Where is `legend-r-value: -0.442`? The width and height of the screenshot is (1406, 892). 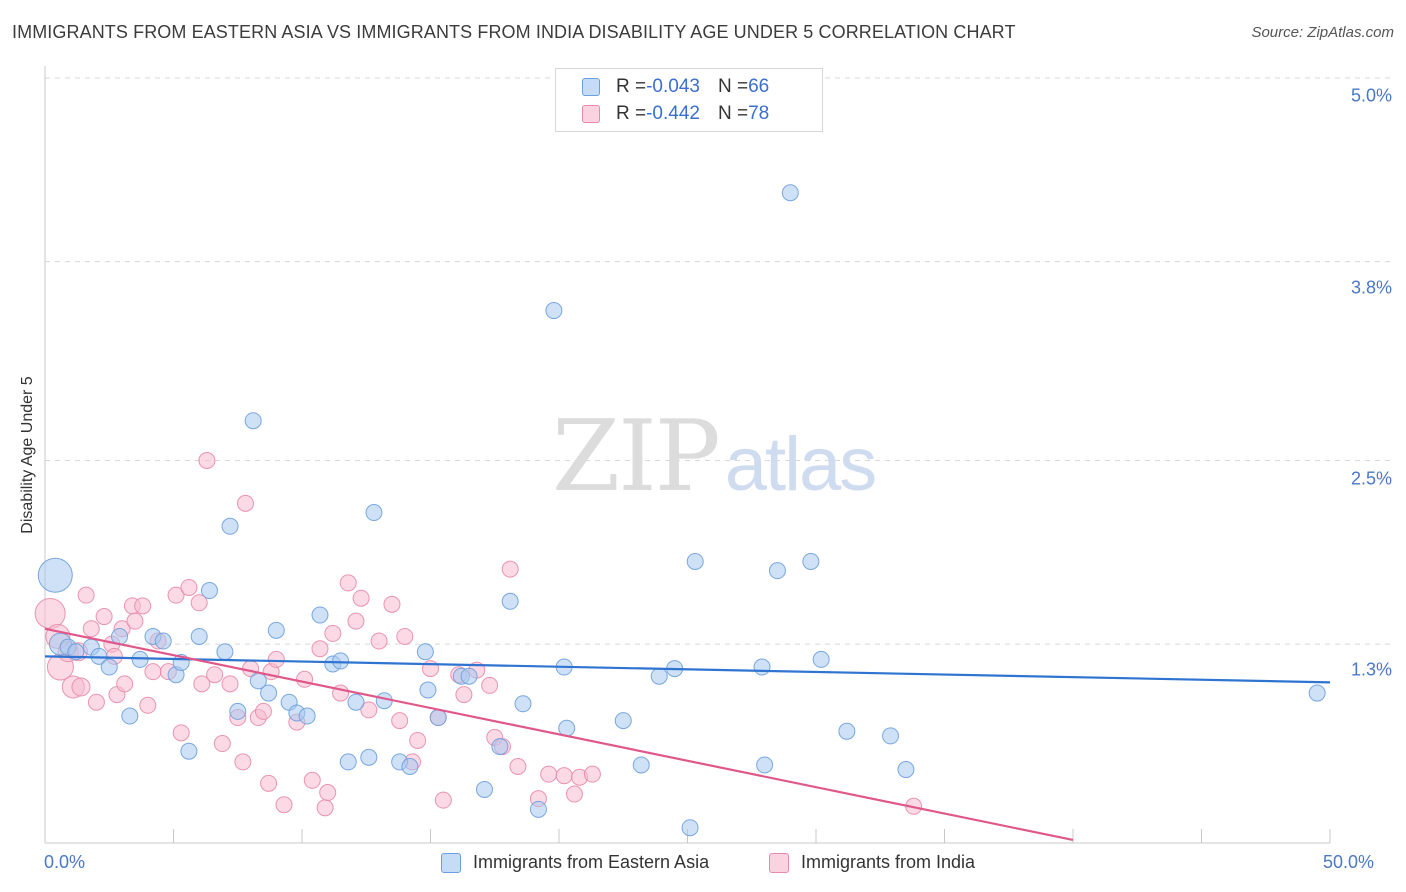 legend-r-value: -0.442 is located at coordinates (673, 113).